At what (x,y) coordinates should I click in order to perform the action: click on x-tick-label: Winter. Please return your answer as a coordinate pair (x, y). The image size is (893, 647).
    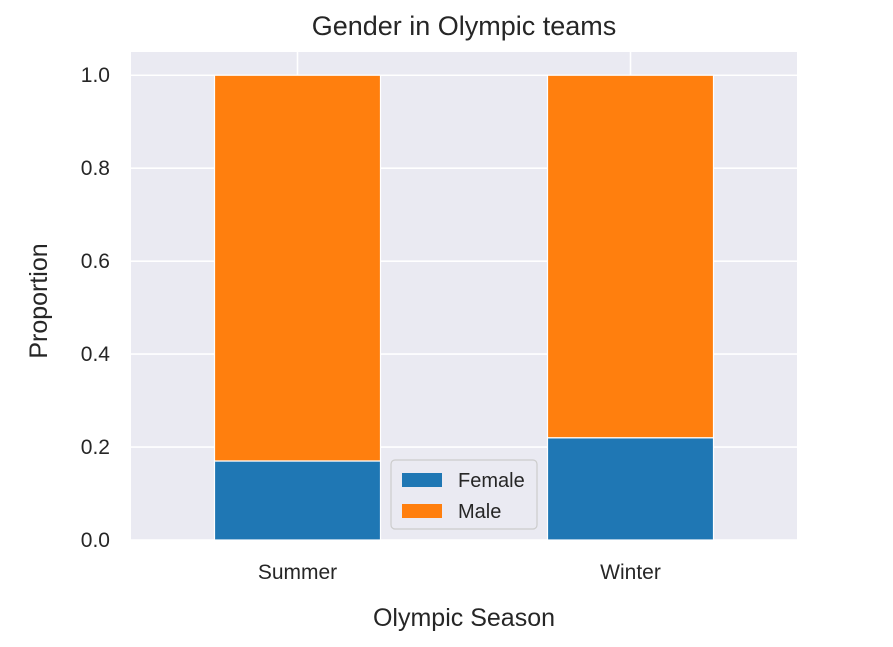
    Looking at the image, I should click on (630, 572).